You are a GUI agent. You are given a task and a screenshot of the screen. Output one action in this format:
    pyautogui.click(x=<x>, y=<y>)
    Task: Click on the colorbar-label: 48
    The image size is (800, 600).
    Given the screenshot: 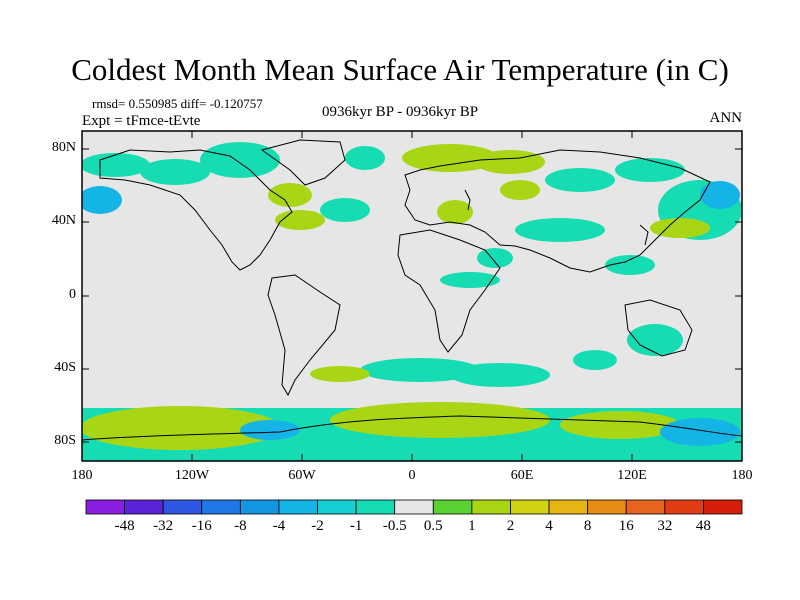 What is the action you would take?
    pyautogui.click(x=703, y=526)
    